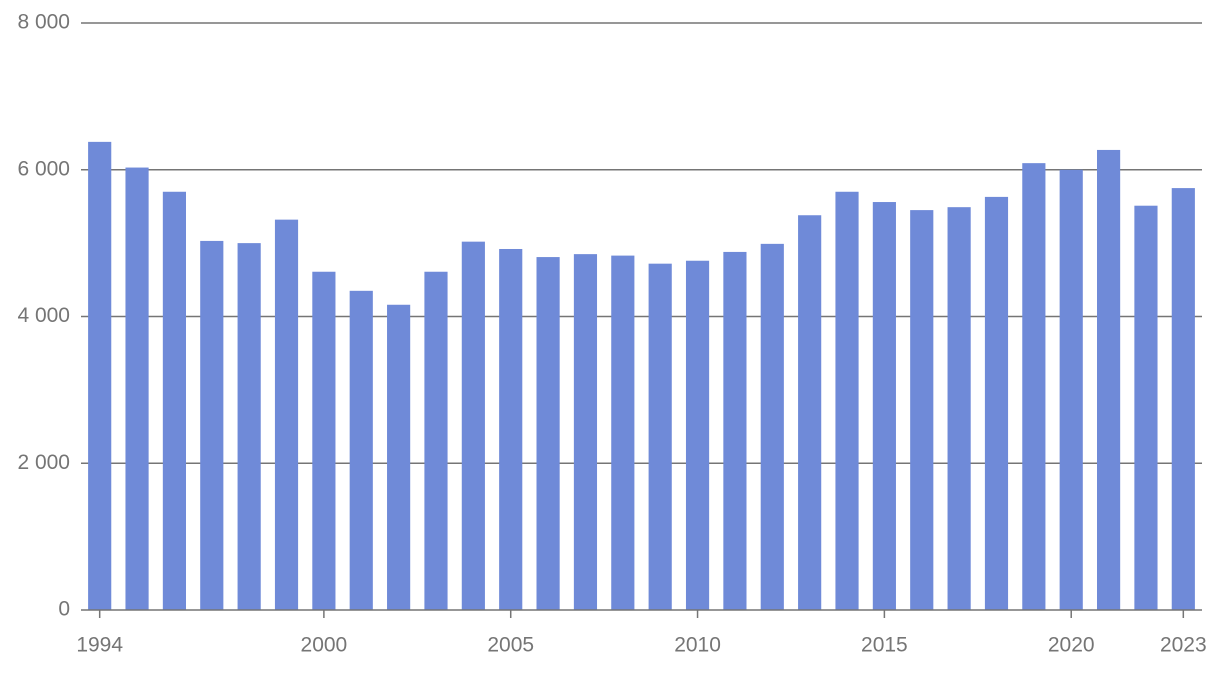  Describe the element at coordinates (43, 168) in the screenshot. I see `y-tick-label: 6 000` at that location.